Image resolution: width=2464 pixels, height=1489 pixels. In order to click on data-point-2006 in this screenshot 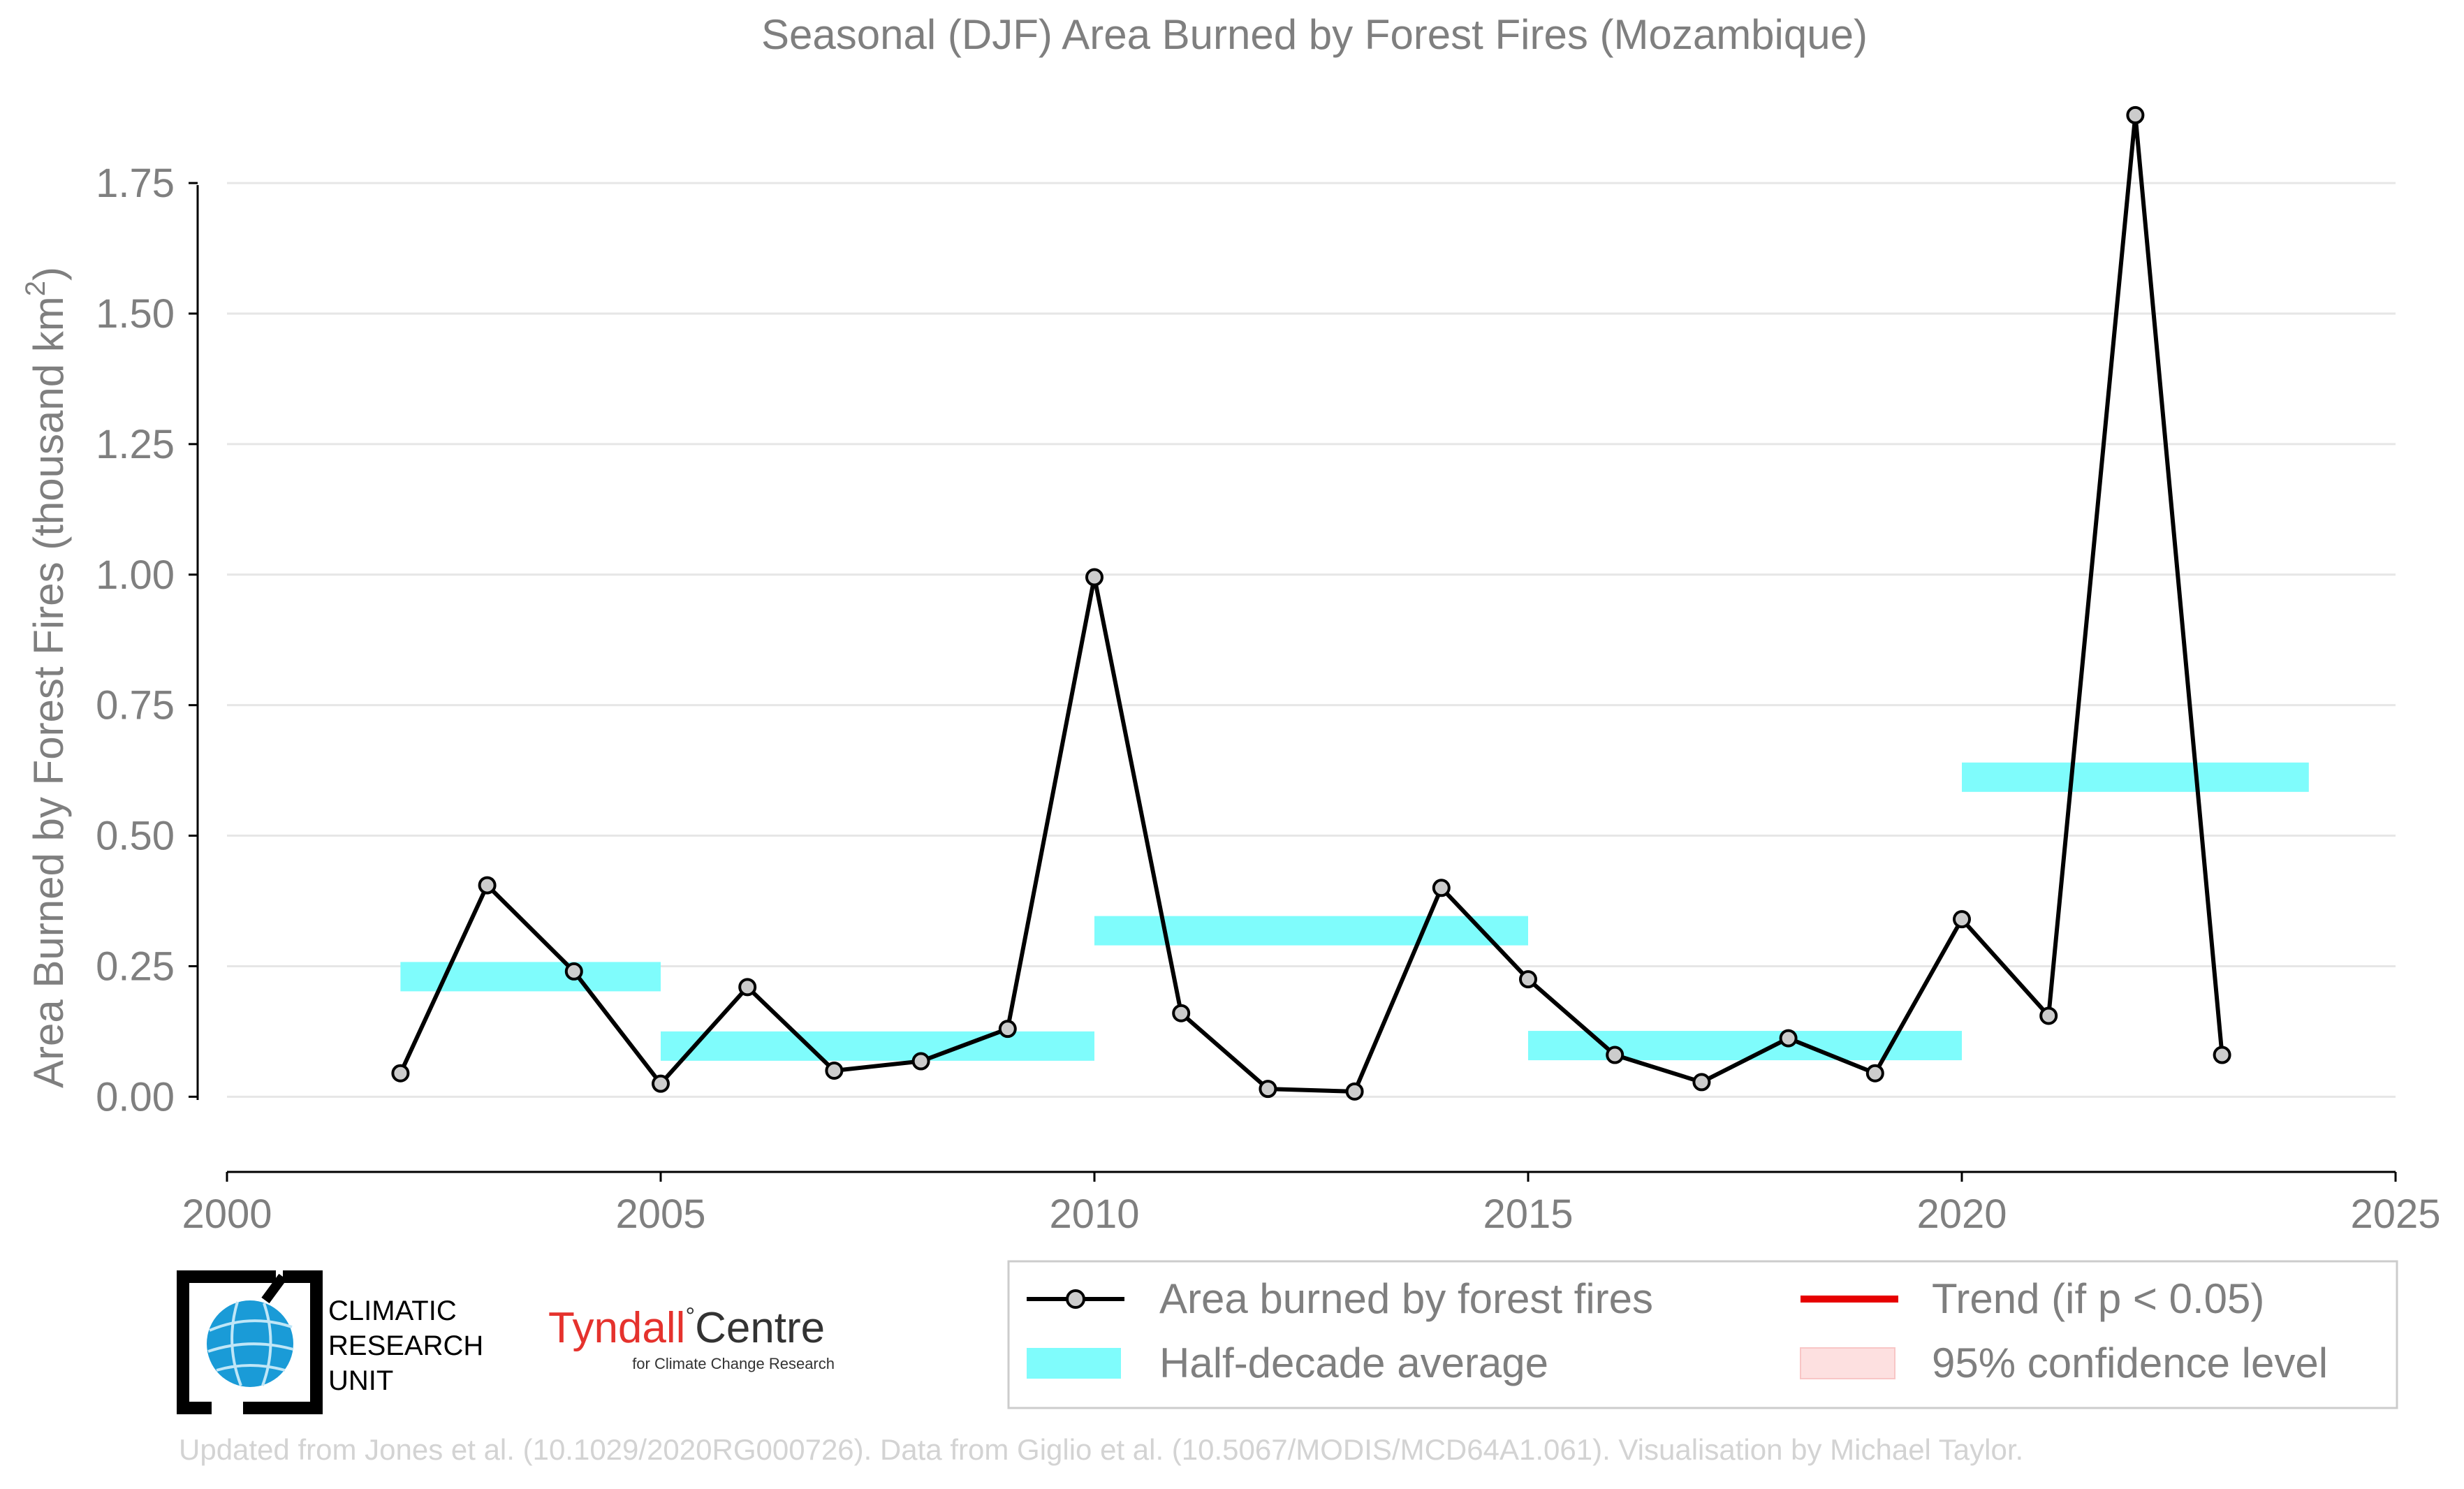, I will do `click(747, 987)`.